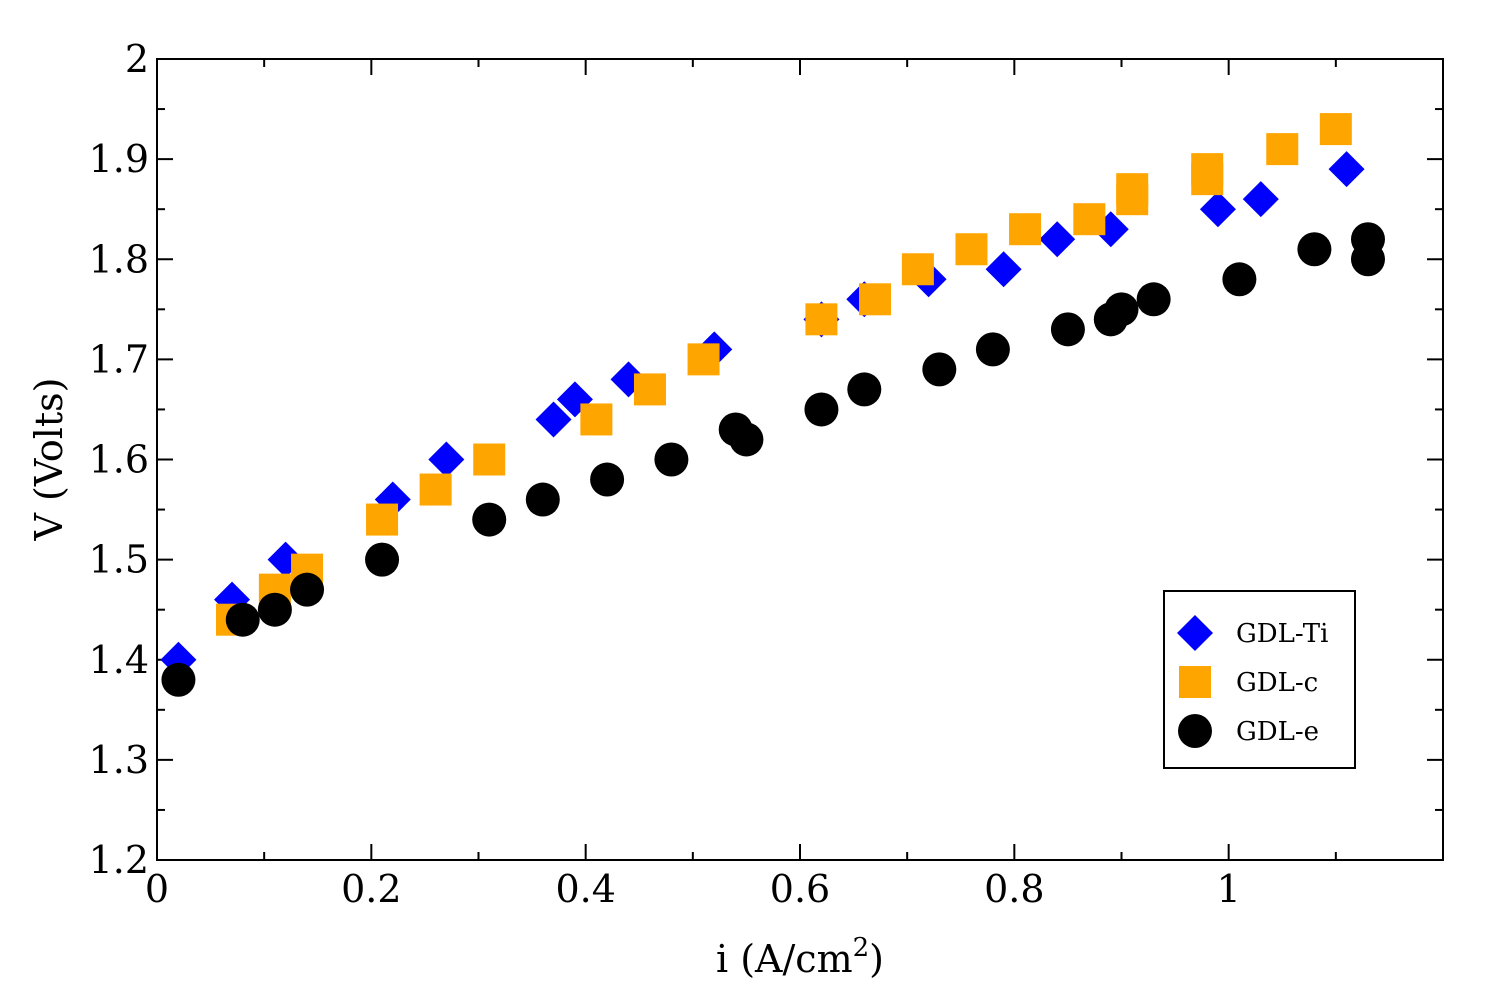 Image resolution: width=1485 pixels, height=1003 pixels. What do you see at coordinates (119, 460) in the screenshot?
I see `y-tick-label: 1.6` at bounding box center [119, 460].